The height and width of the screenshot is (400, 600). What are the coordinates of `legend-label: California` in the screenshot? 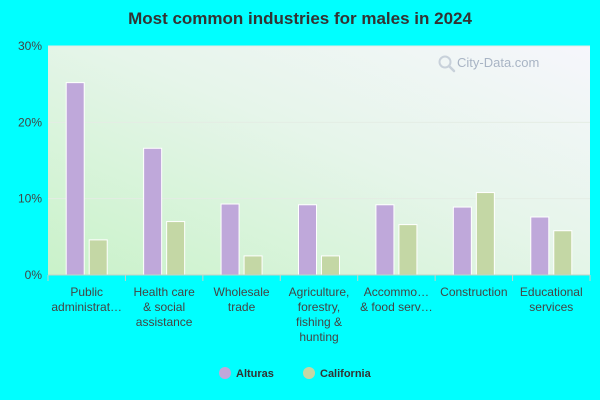 It's located at (346, 374).